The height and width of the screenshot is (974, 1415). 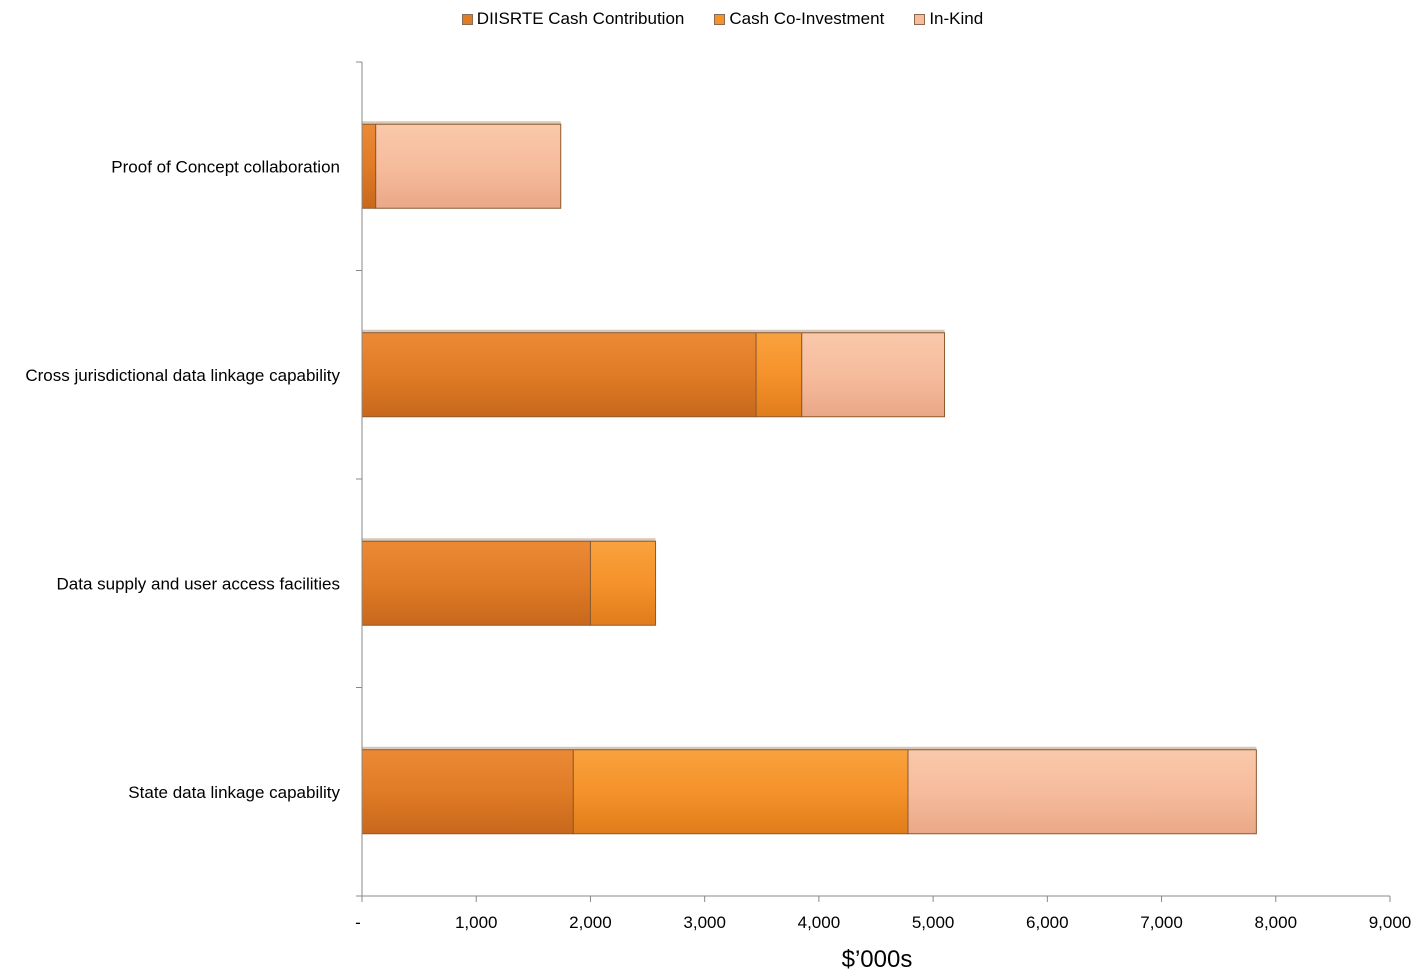 What do you see at coordinates (234, 792) in the screenshot?
I see `category-label: State data linkage capability` at bounding box center [234, 792].